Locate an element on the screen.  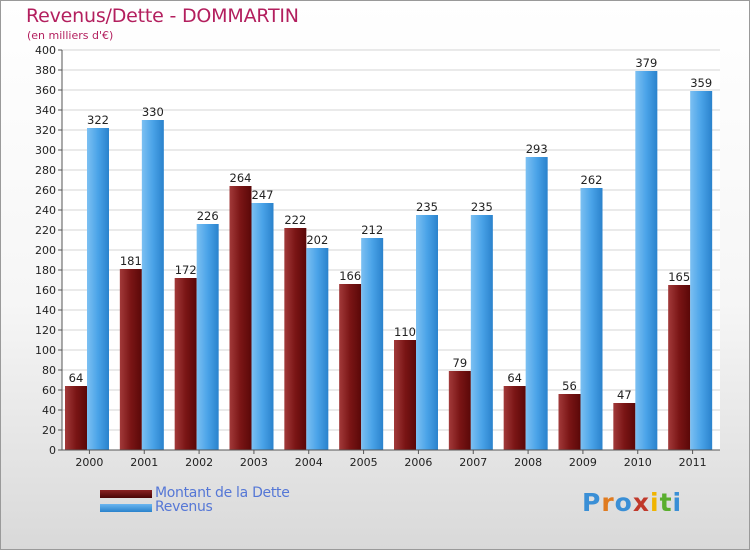
chart-subtitle: (en milliers d'€) is located at coordinates (70, 35).